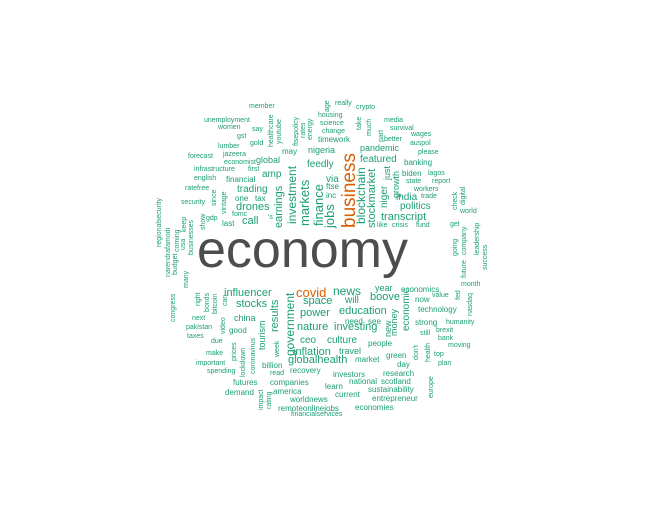 This screenshot has height=513, width=652. I want to click on word-still: still, so click(425, 333).